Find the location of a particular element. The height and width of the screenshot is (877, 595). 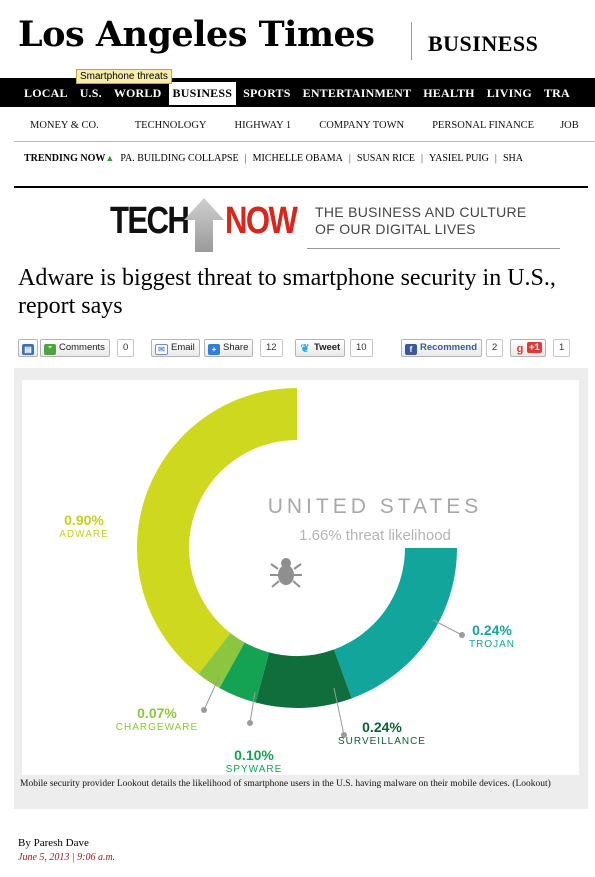

nav-item-sports: SPORTS is located at coordinates (267, 93).